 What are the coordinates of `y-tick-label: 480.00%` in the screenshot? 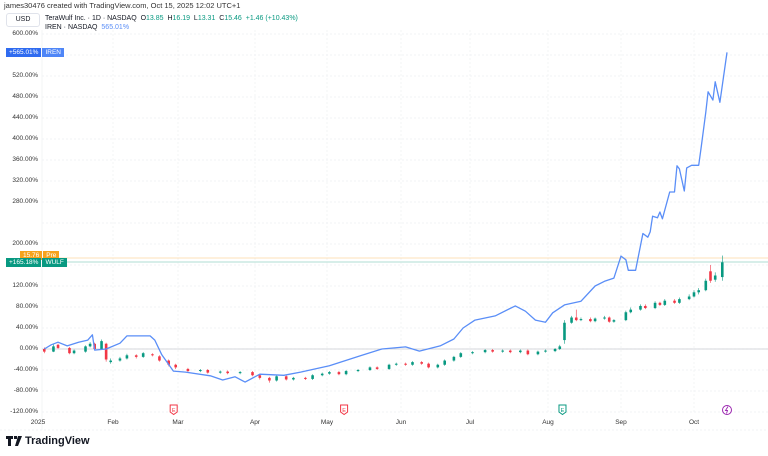 It's located at (25, 96).